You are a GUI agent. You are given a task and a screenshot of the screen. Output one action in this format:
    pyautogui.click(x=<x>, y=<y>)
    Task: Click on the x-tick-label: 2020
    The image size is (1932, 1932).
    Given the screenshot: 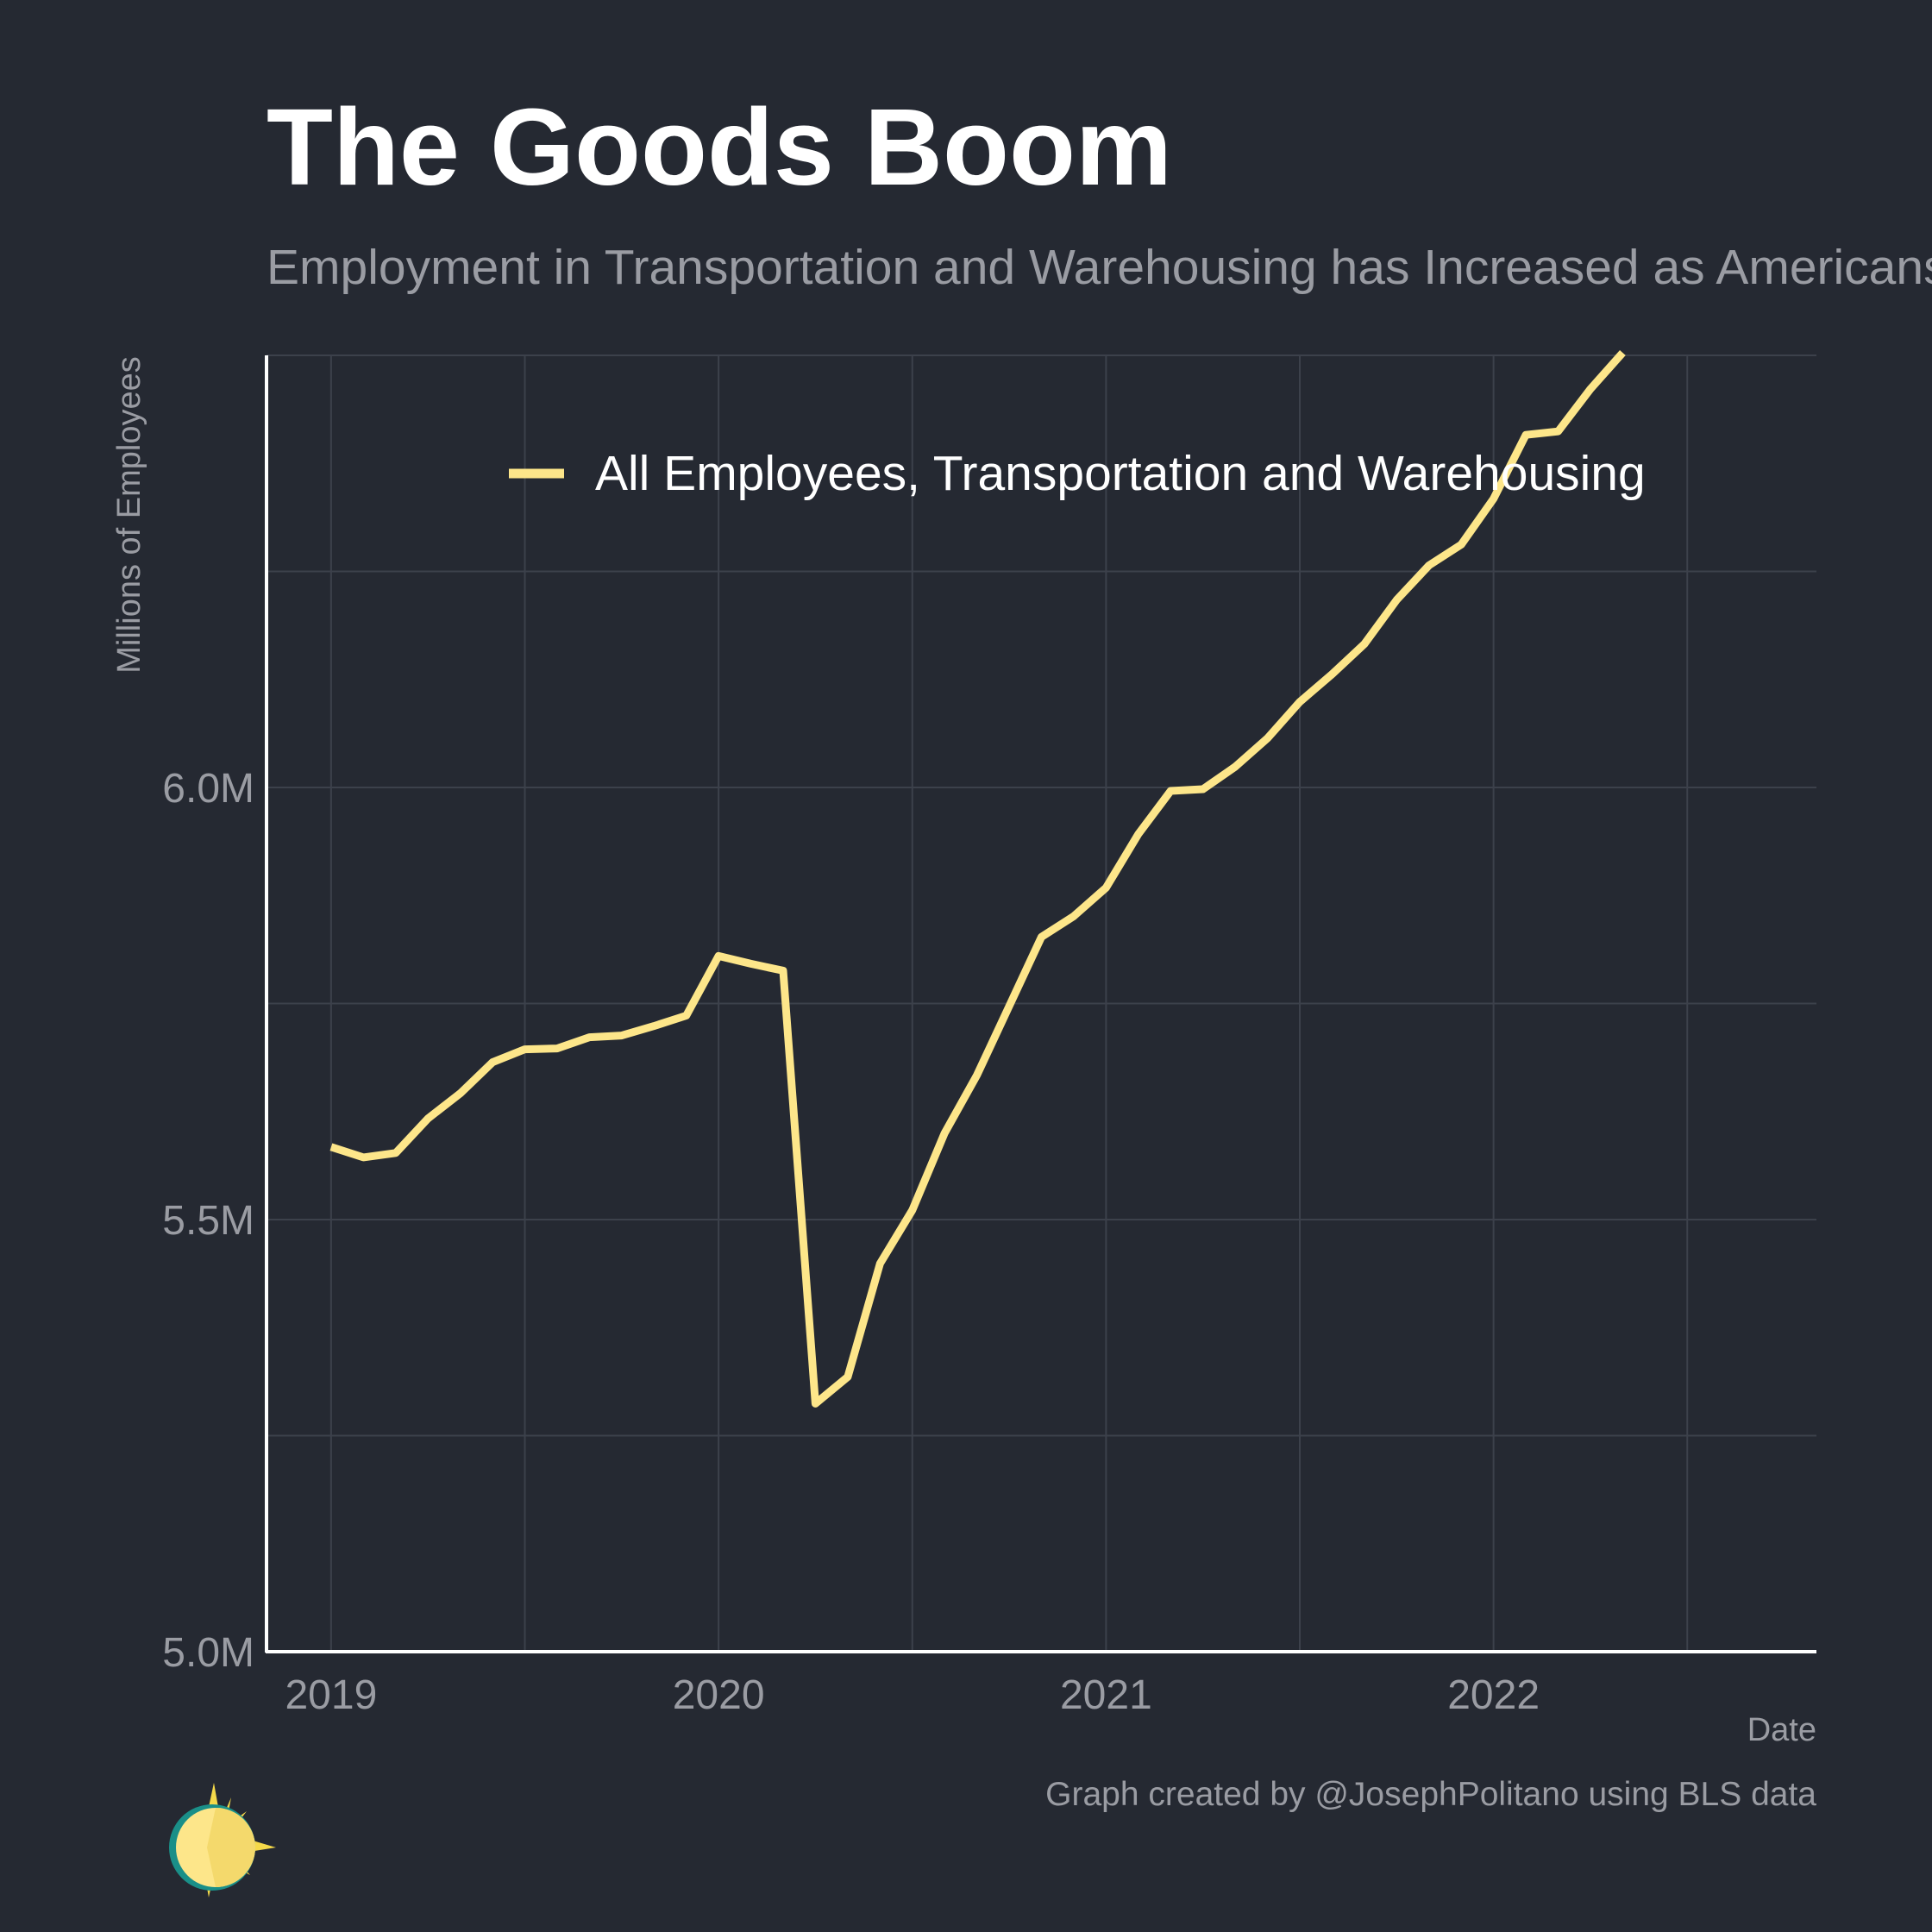 What is the action you would take?
    pyautogui.click(x=719, y=1695)
    